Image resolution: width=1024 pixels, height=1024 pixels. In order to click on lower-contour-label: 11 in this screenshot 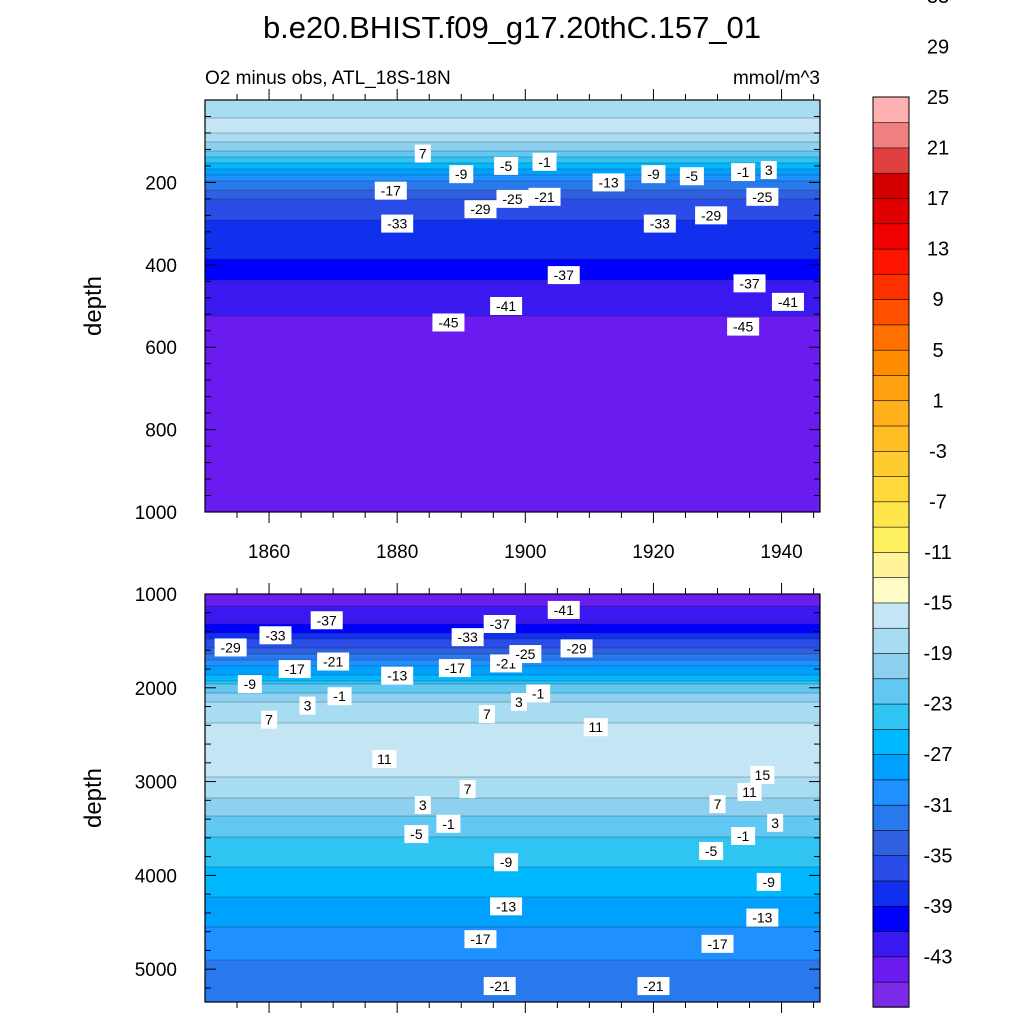, I will do `click(595, 727)`.